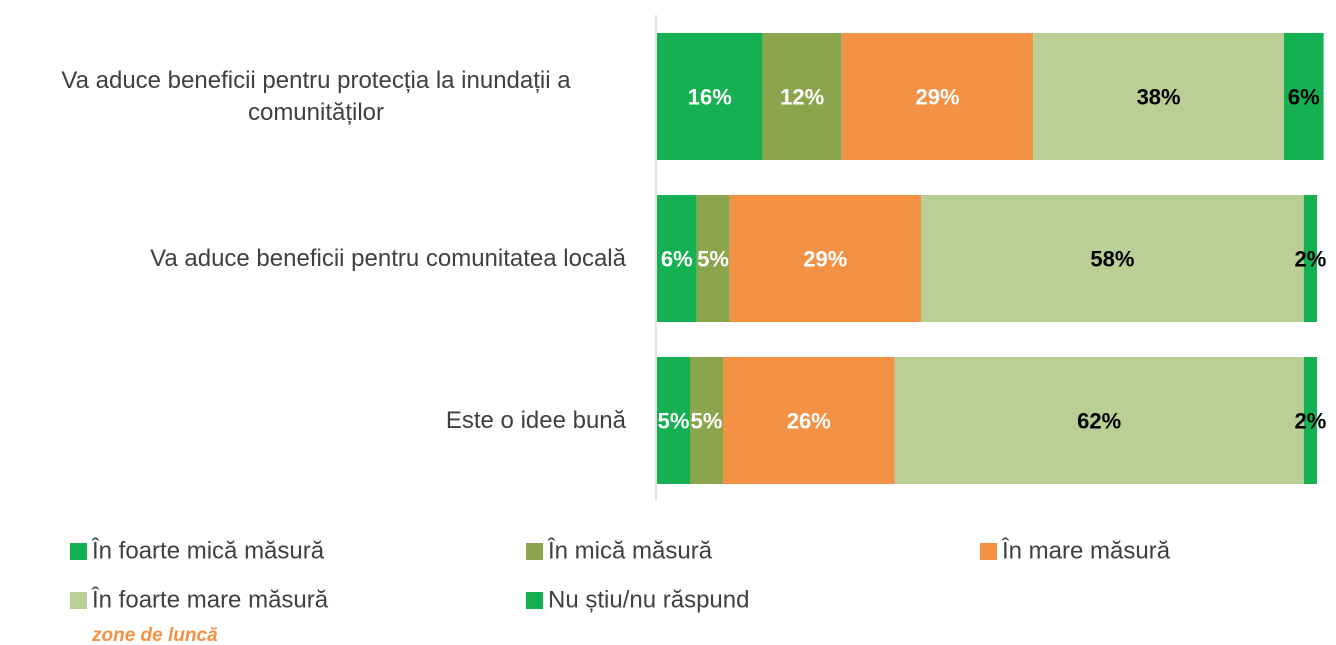 The width and height of the screenshot is (1336, 645). I want to click on data-label: 12%, so click(802, 96).